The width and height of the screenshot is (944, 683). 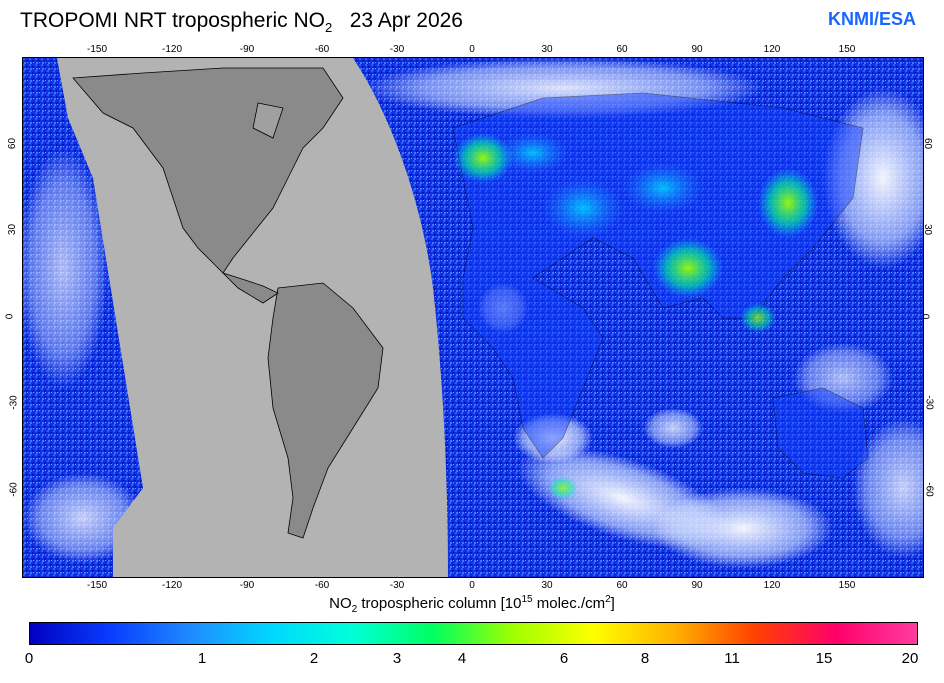 What do you see at coordinates (406, 20) in the screenshot?
I see `map-date: 23 Apr 2026` at bounding box center [406, 20].